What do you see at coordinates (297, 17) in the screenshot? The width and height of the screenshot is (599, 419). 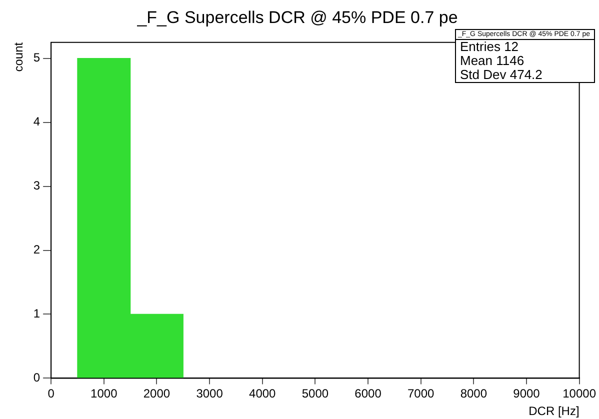 I see `chart-title: _F_G Supercells DCR @ 45% PDE 0.7 pe` at bounding box center [297, 17].